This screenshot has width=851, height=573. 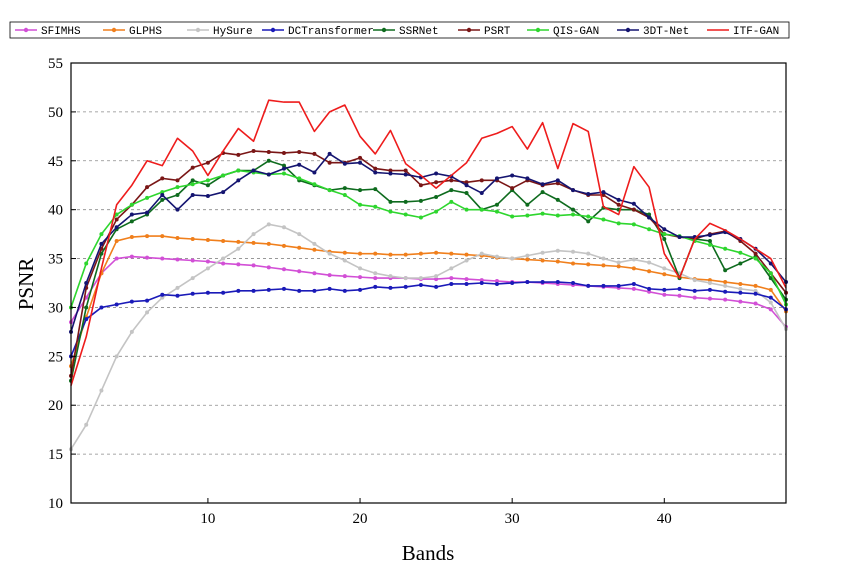 What do you see at coordinates (756, 32) in the screenshot?
I see `legend-label: ITF-GAN` at bounding box center [756, 32].